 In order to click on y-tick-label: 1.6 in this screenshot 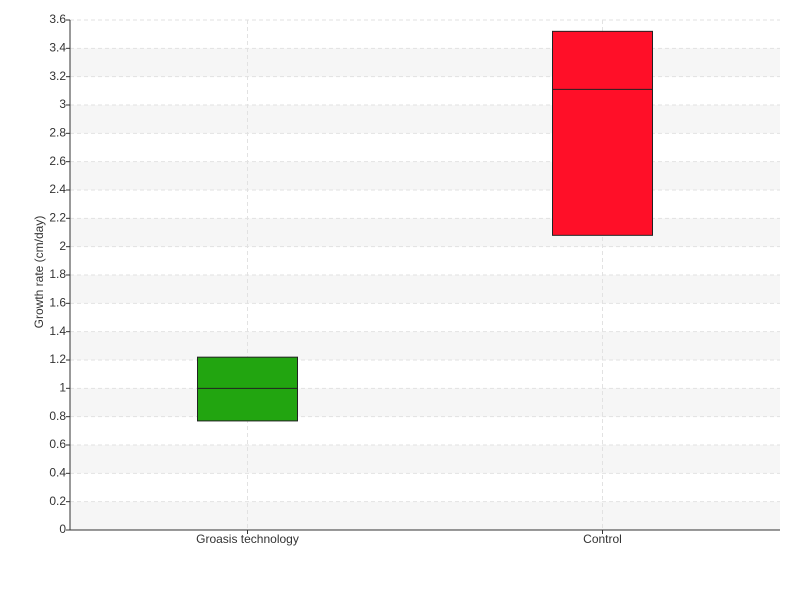, I will do `click(57, 303)`.